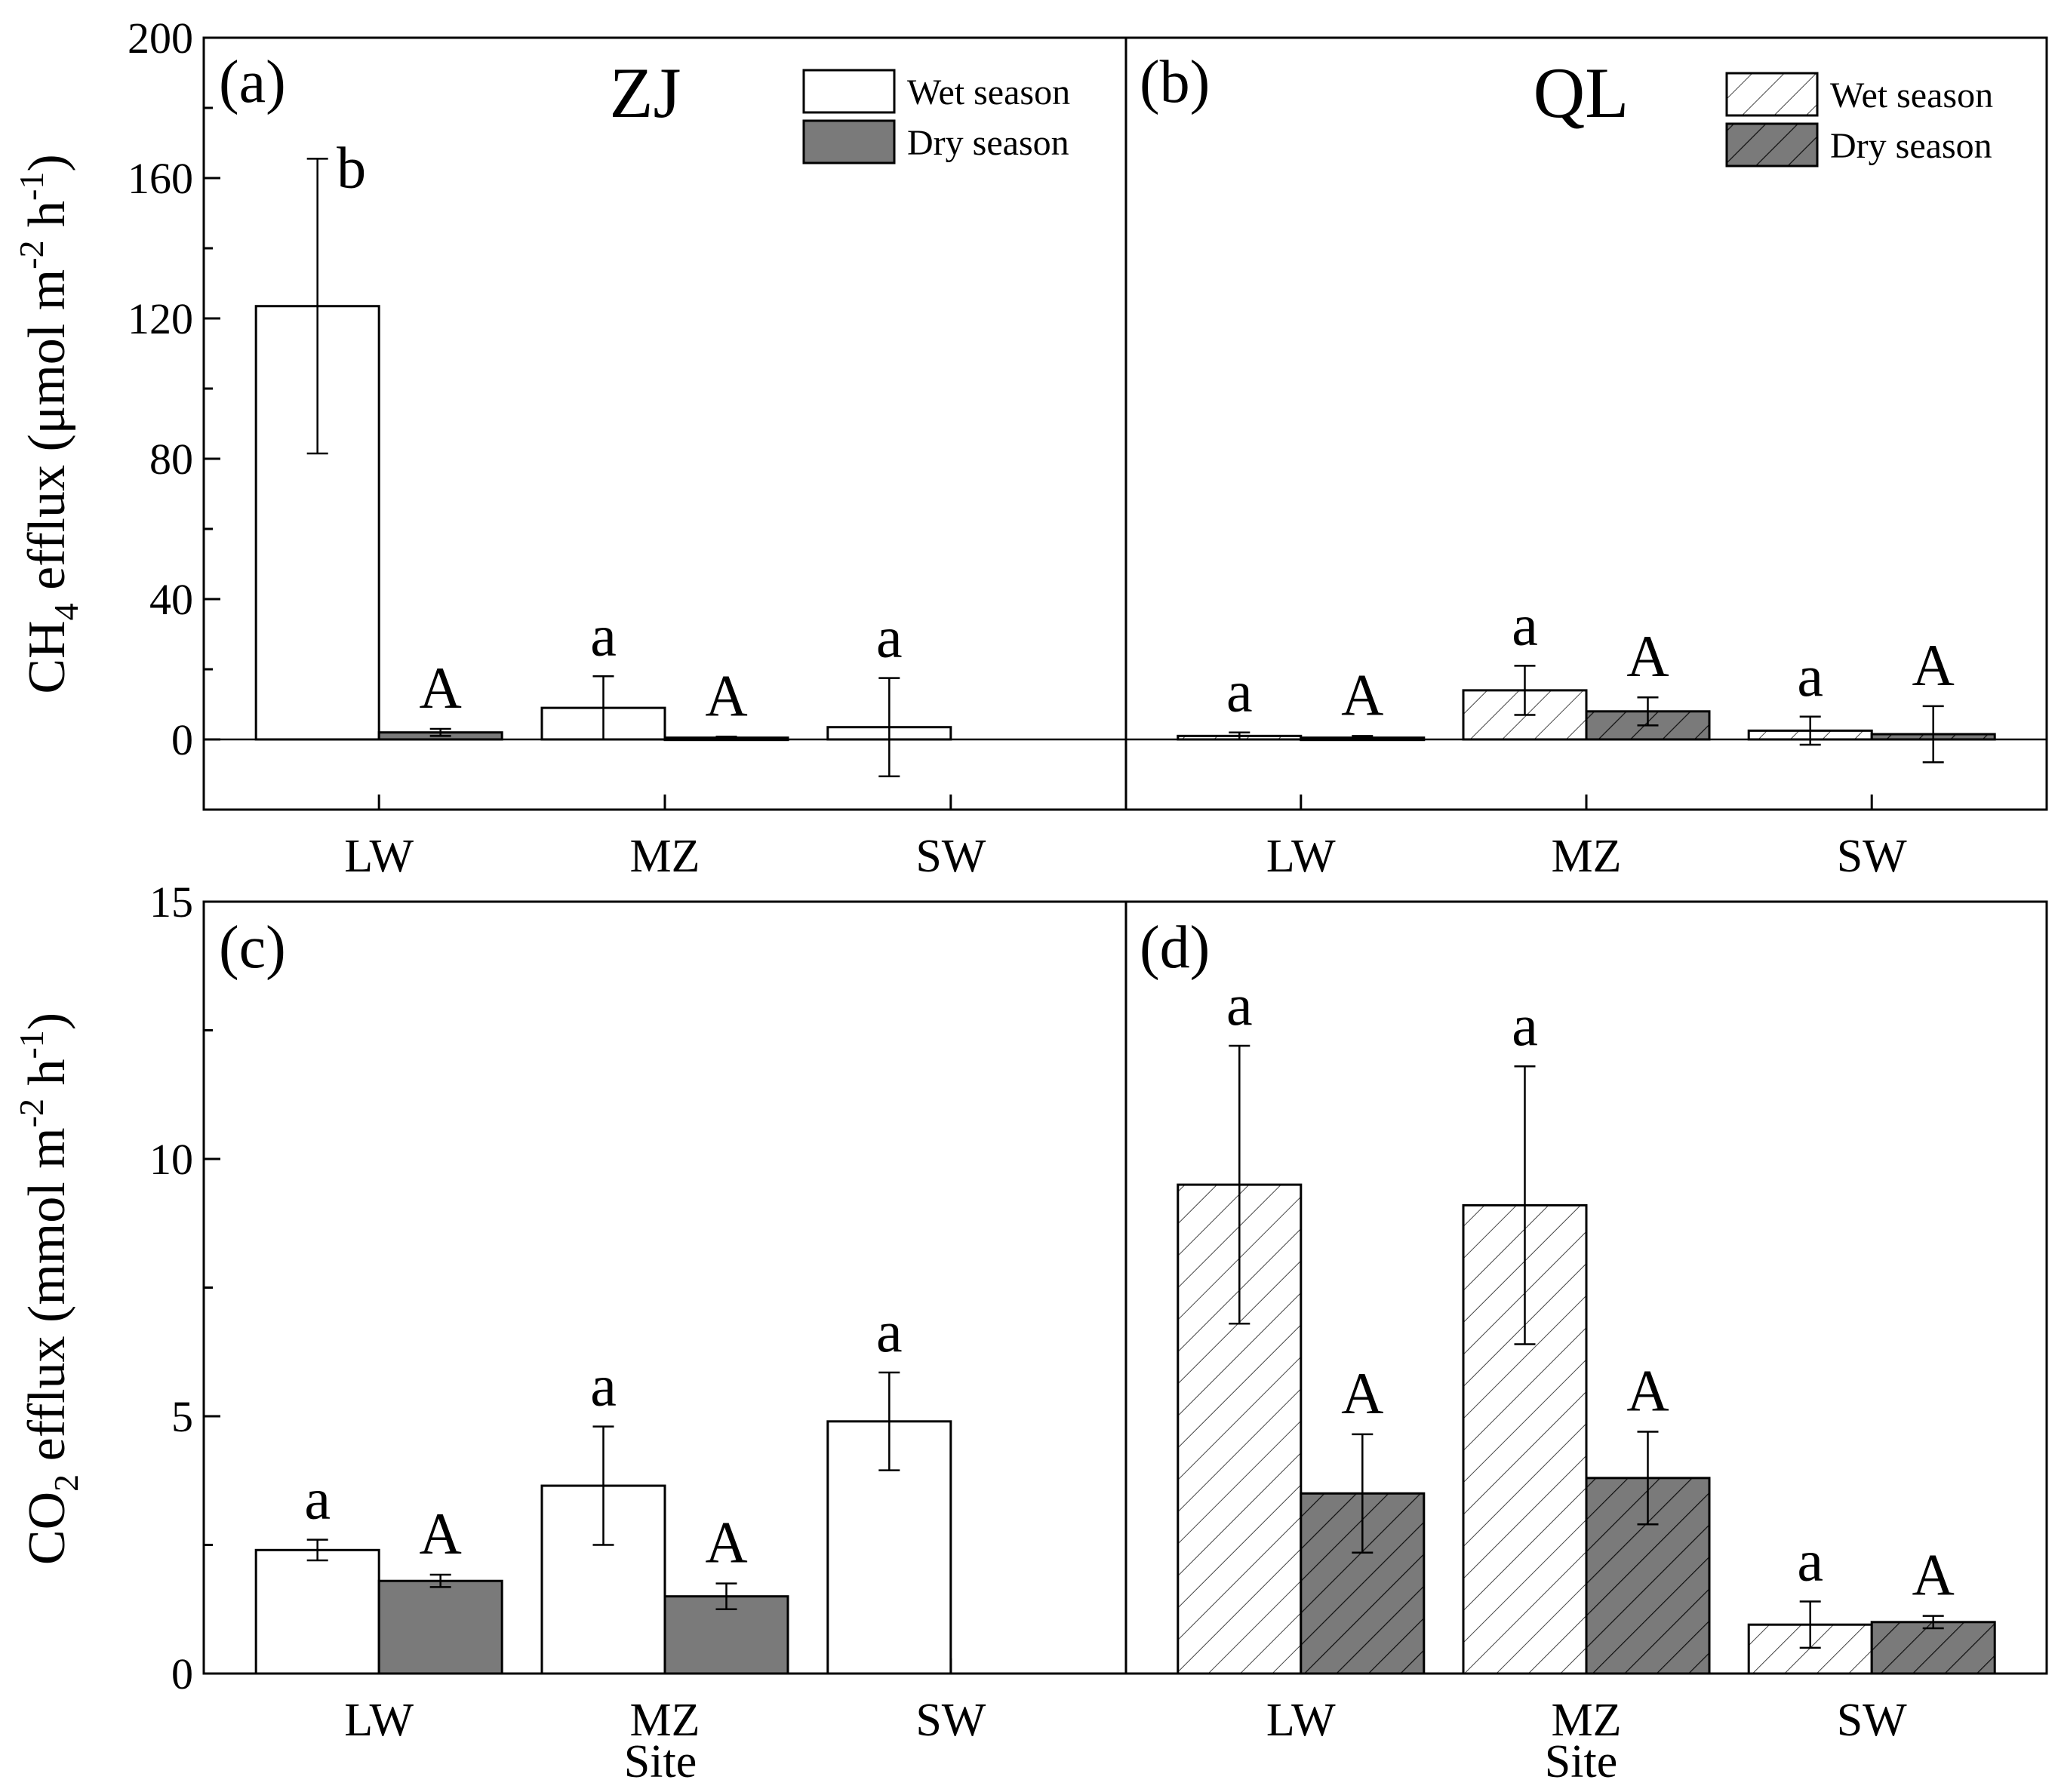  I want to click on y-tick-label: 15, so click(171, 903).